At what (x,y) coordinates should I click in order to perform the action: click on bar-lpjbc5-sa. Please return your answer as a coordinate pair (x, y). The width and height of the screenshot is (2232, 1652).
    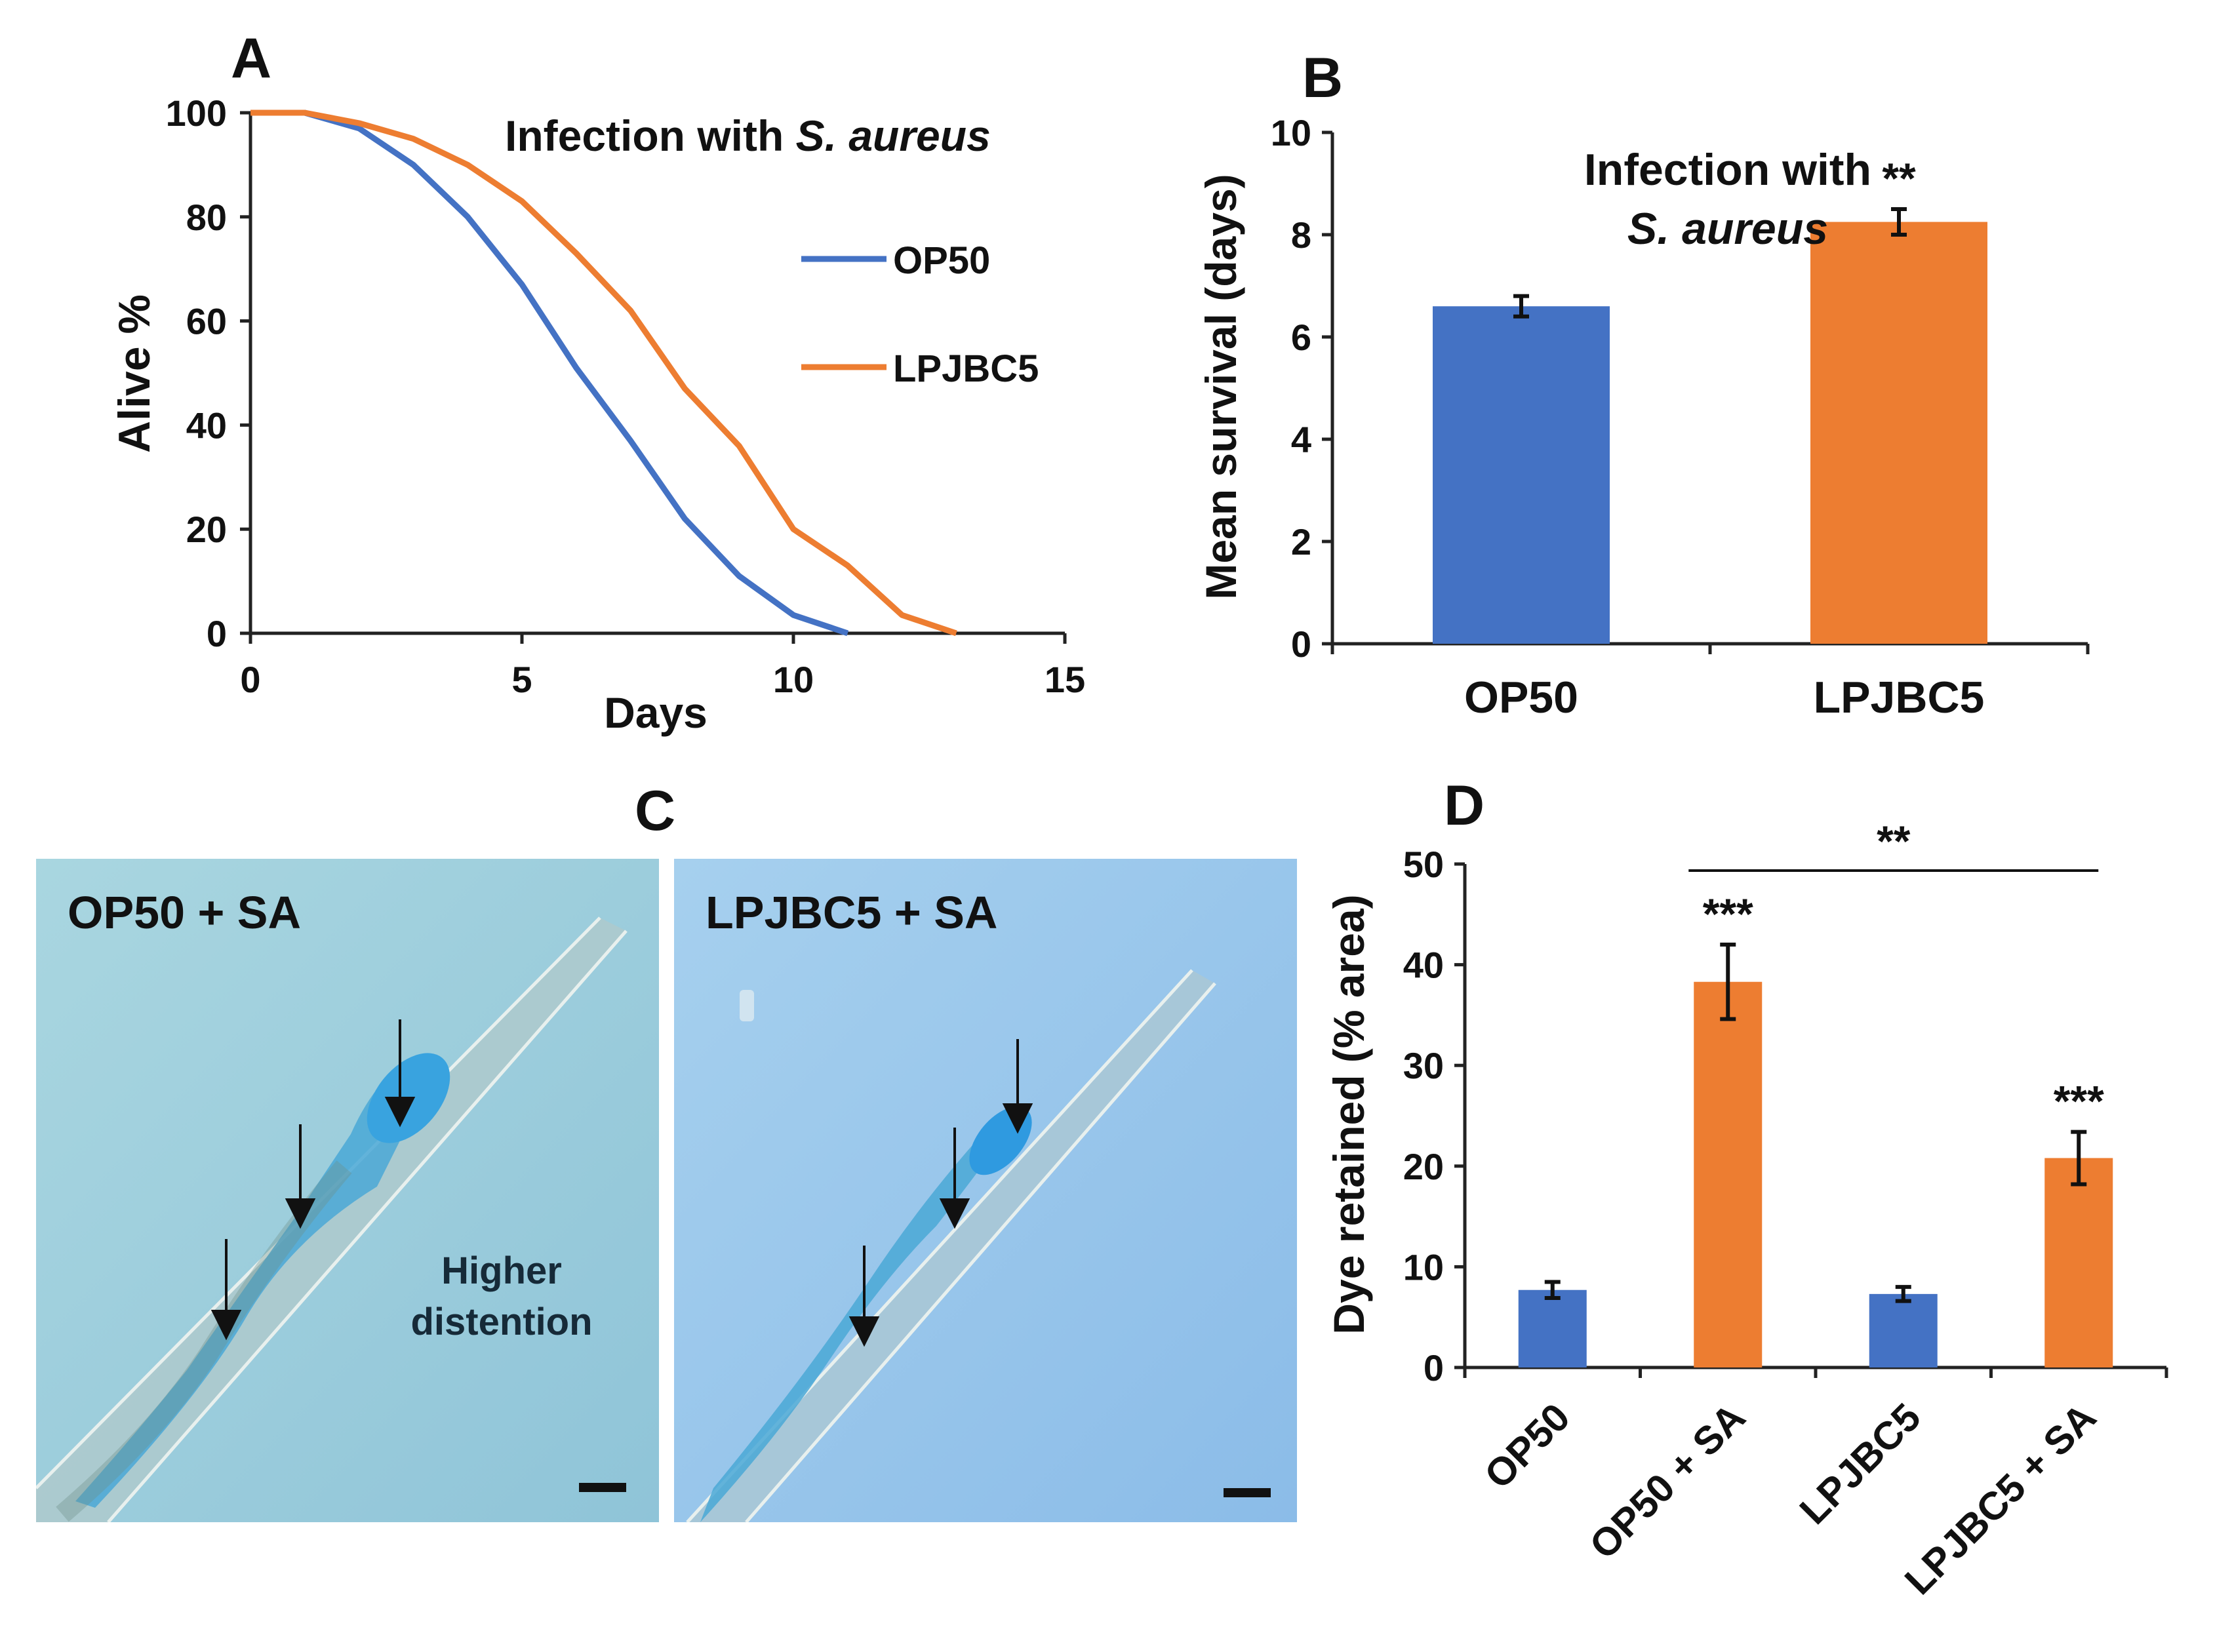
    Looking at the image, I should click on (2078, 1262).